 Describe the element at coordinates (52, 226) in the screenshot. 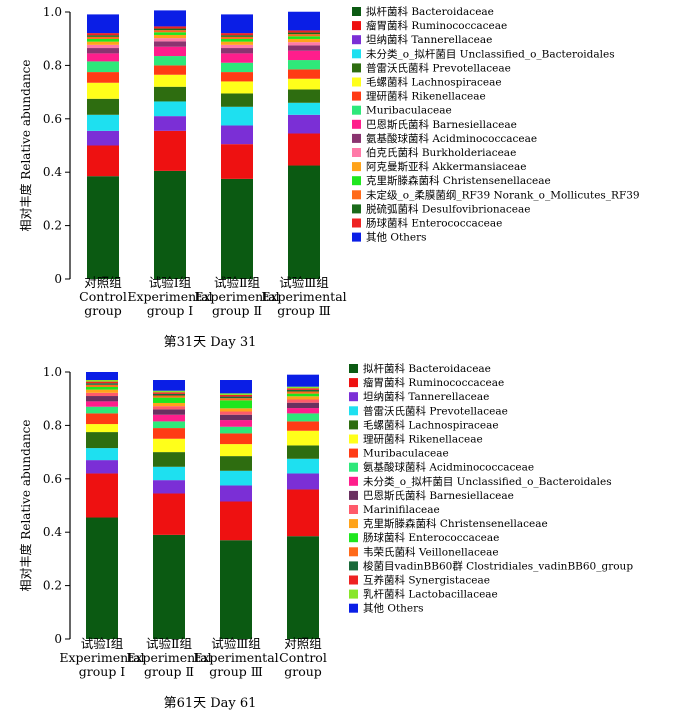

I see `y-tick-label: 0.2` at that location.